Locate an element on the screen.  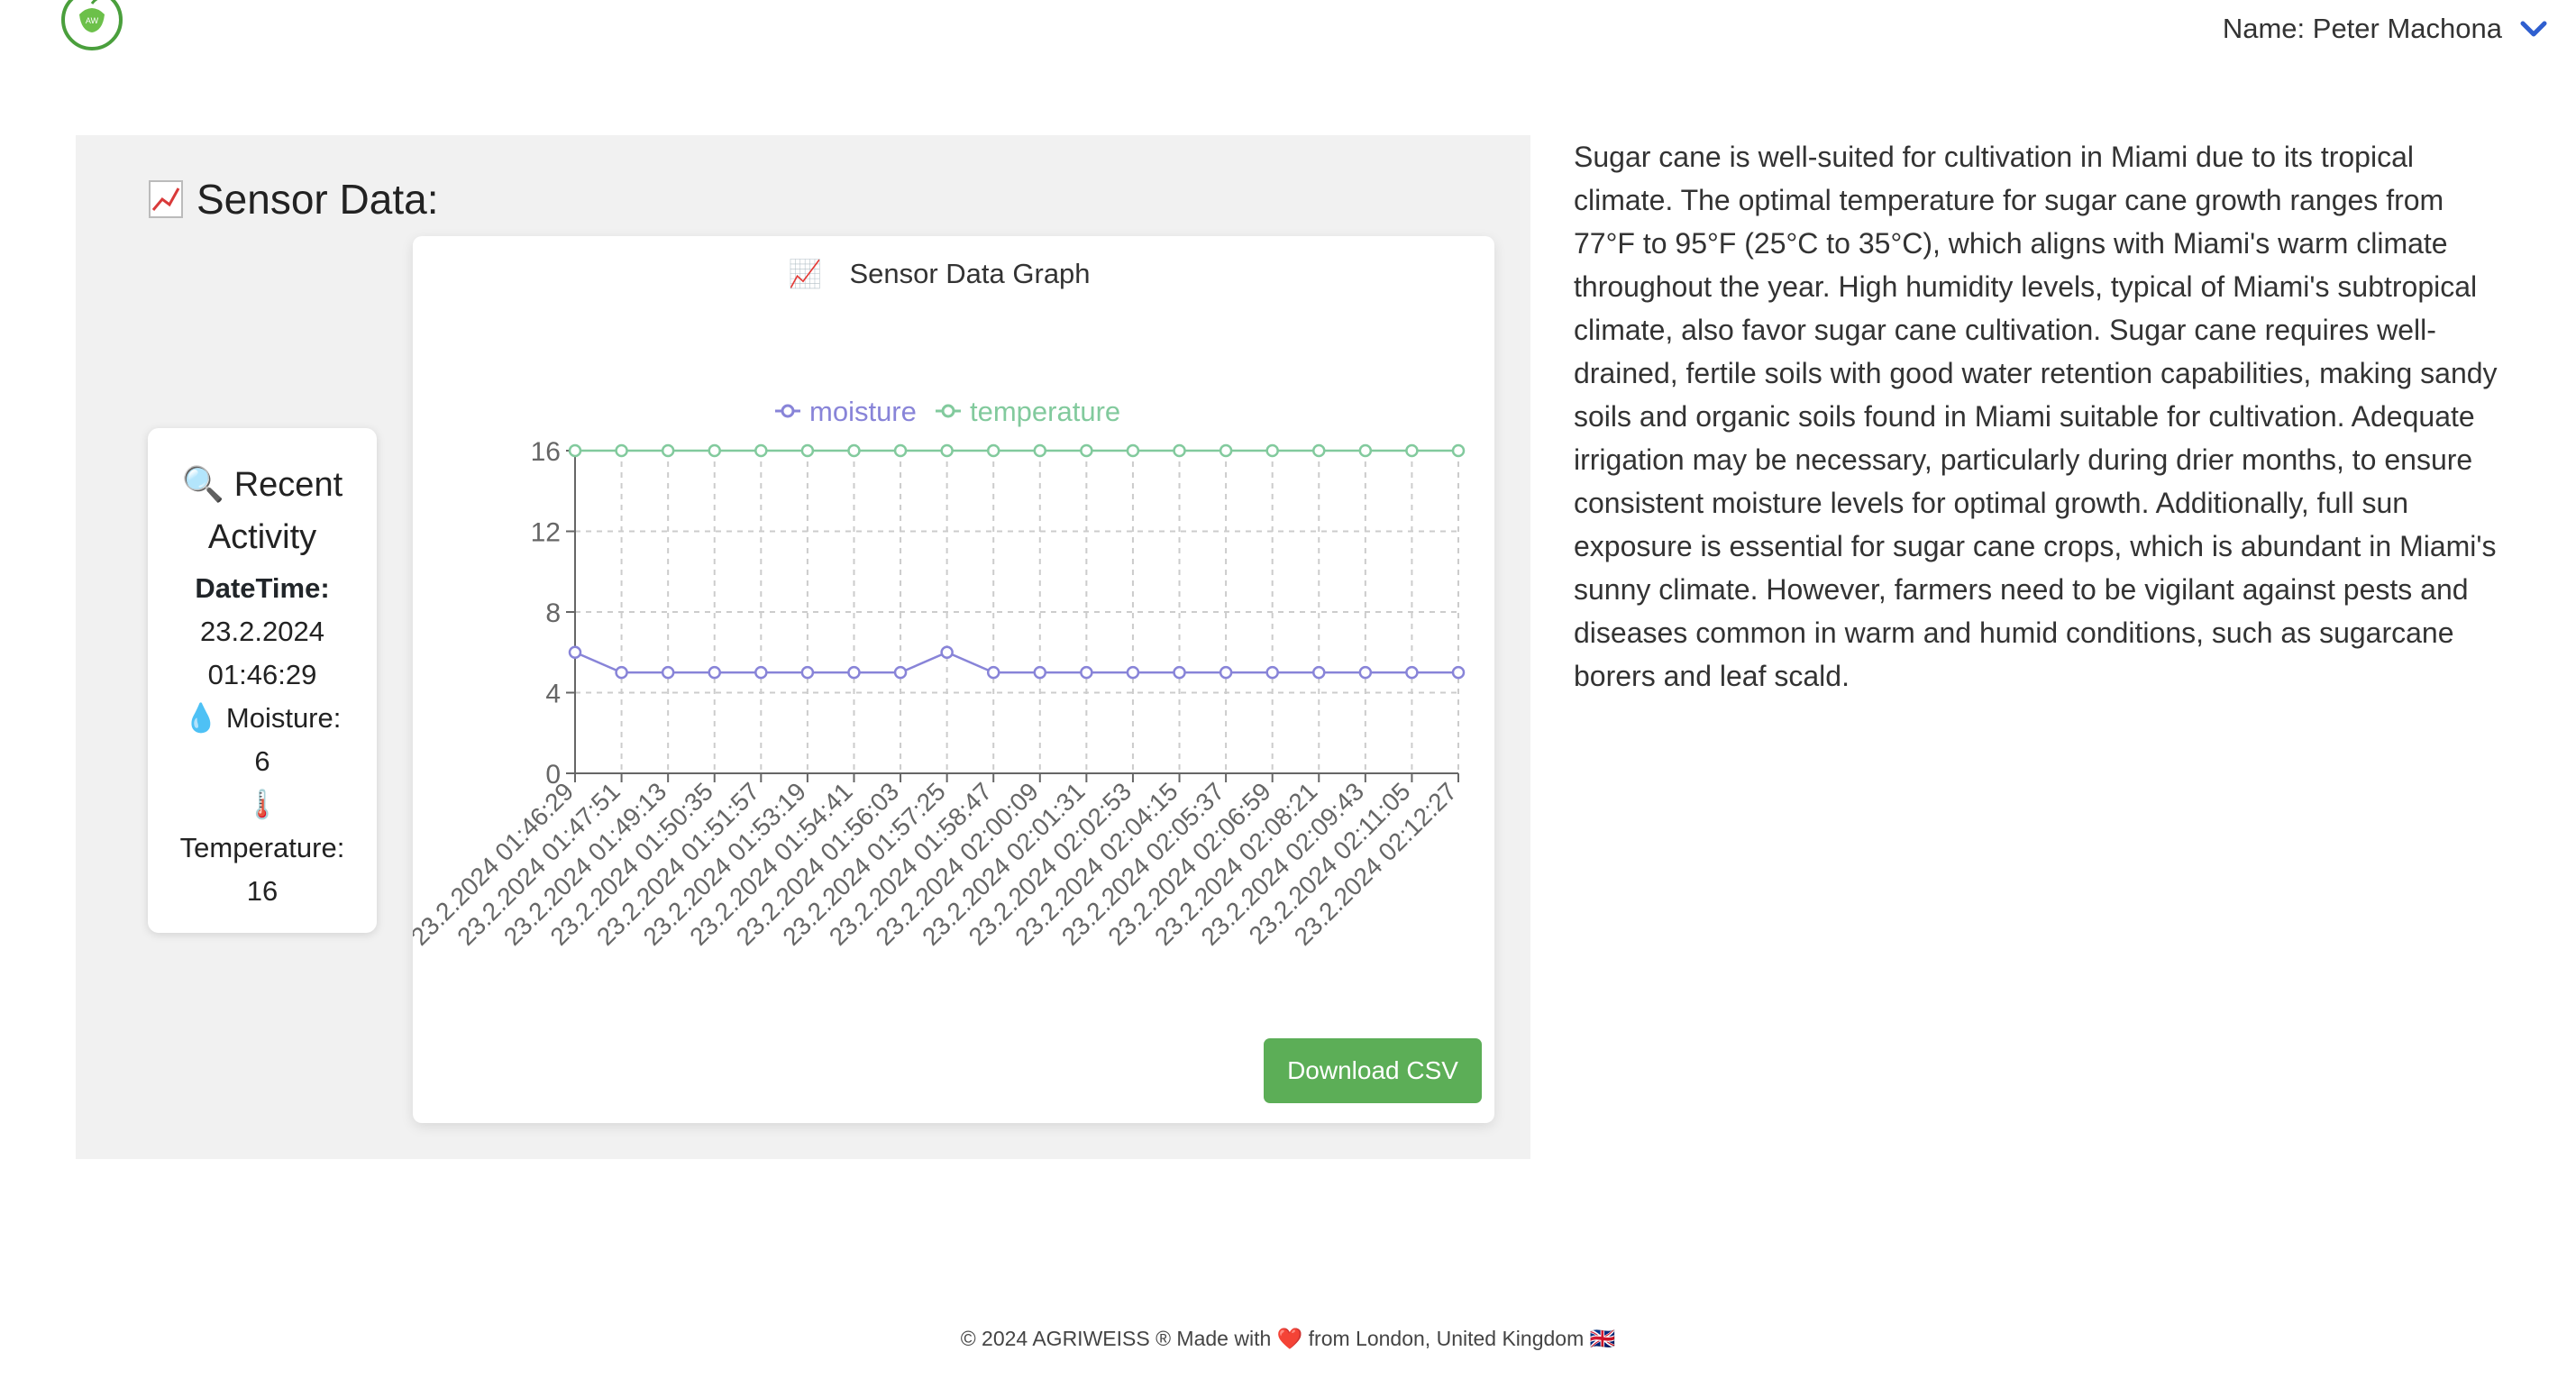
droplet-icon: 💧 is located at coordinates (201, 718).